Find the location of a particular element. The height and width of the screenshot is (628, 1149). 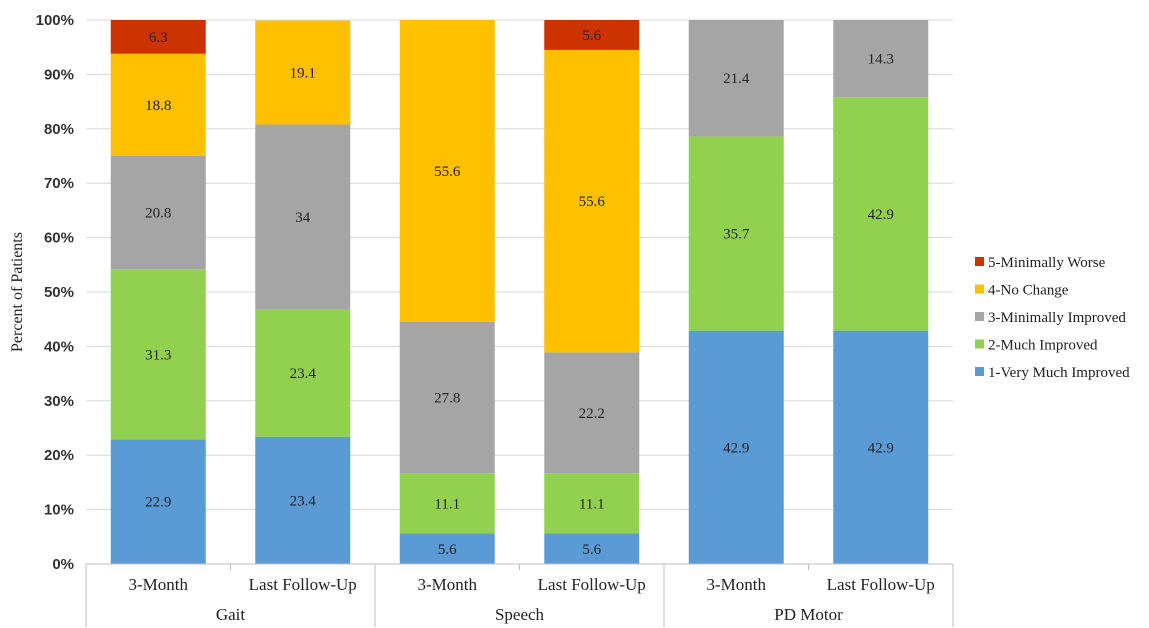

data-label: 22.9 is located at coordinates (158, 503).